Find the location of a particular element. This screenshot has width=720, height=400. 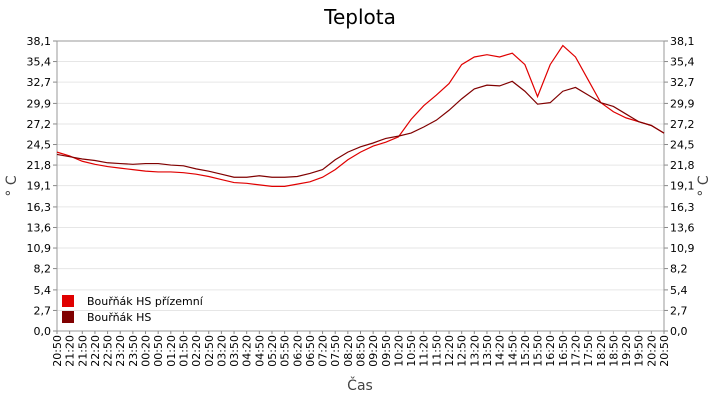

y-tick-label: 21,8 is located at coordinates (39, 165).